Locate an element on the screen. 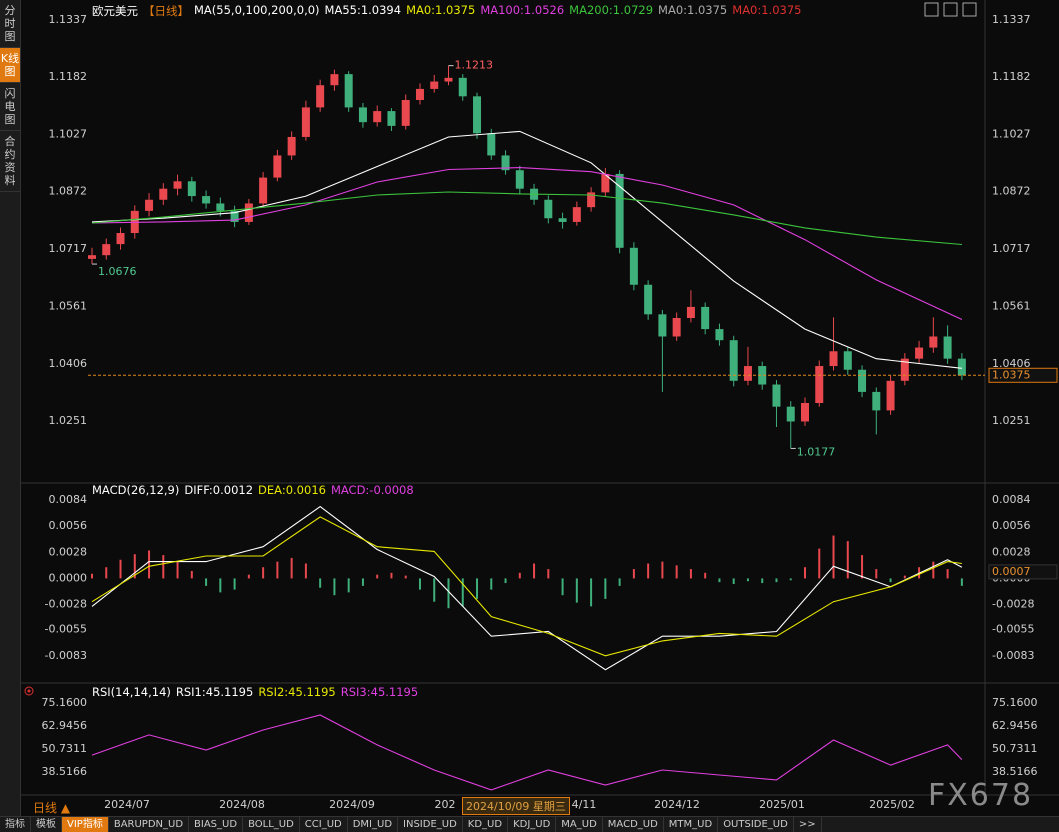 The width and height of the screenshot is (1059, 832). current-value-box is located at coordinates (1023, 572).